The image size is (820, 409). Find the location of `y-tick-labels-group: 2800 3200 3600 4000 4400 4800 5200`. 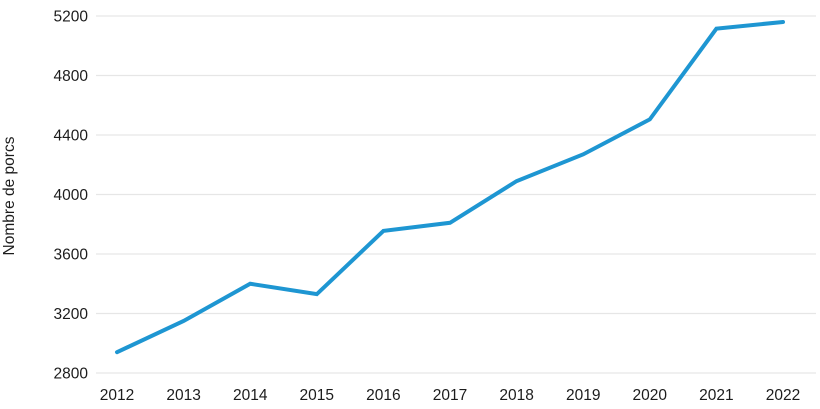

y-tick-labels-group: 2800 3200 3600 4000 4400 4800 5200 is located at coordinates (71, 196).